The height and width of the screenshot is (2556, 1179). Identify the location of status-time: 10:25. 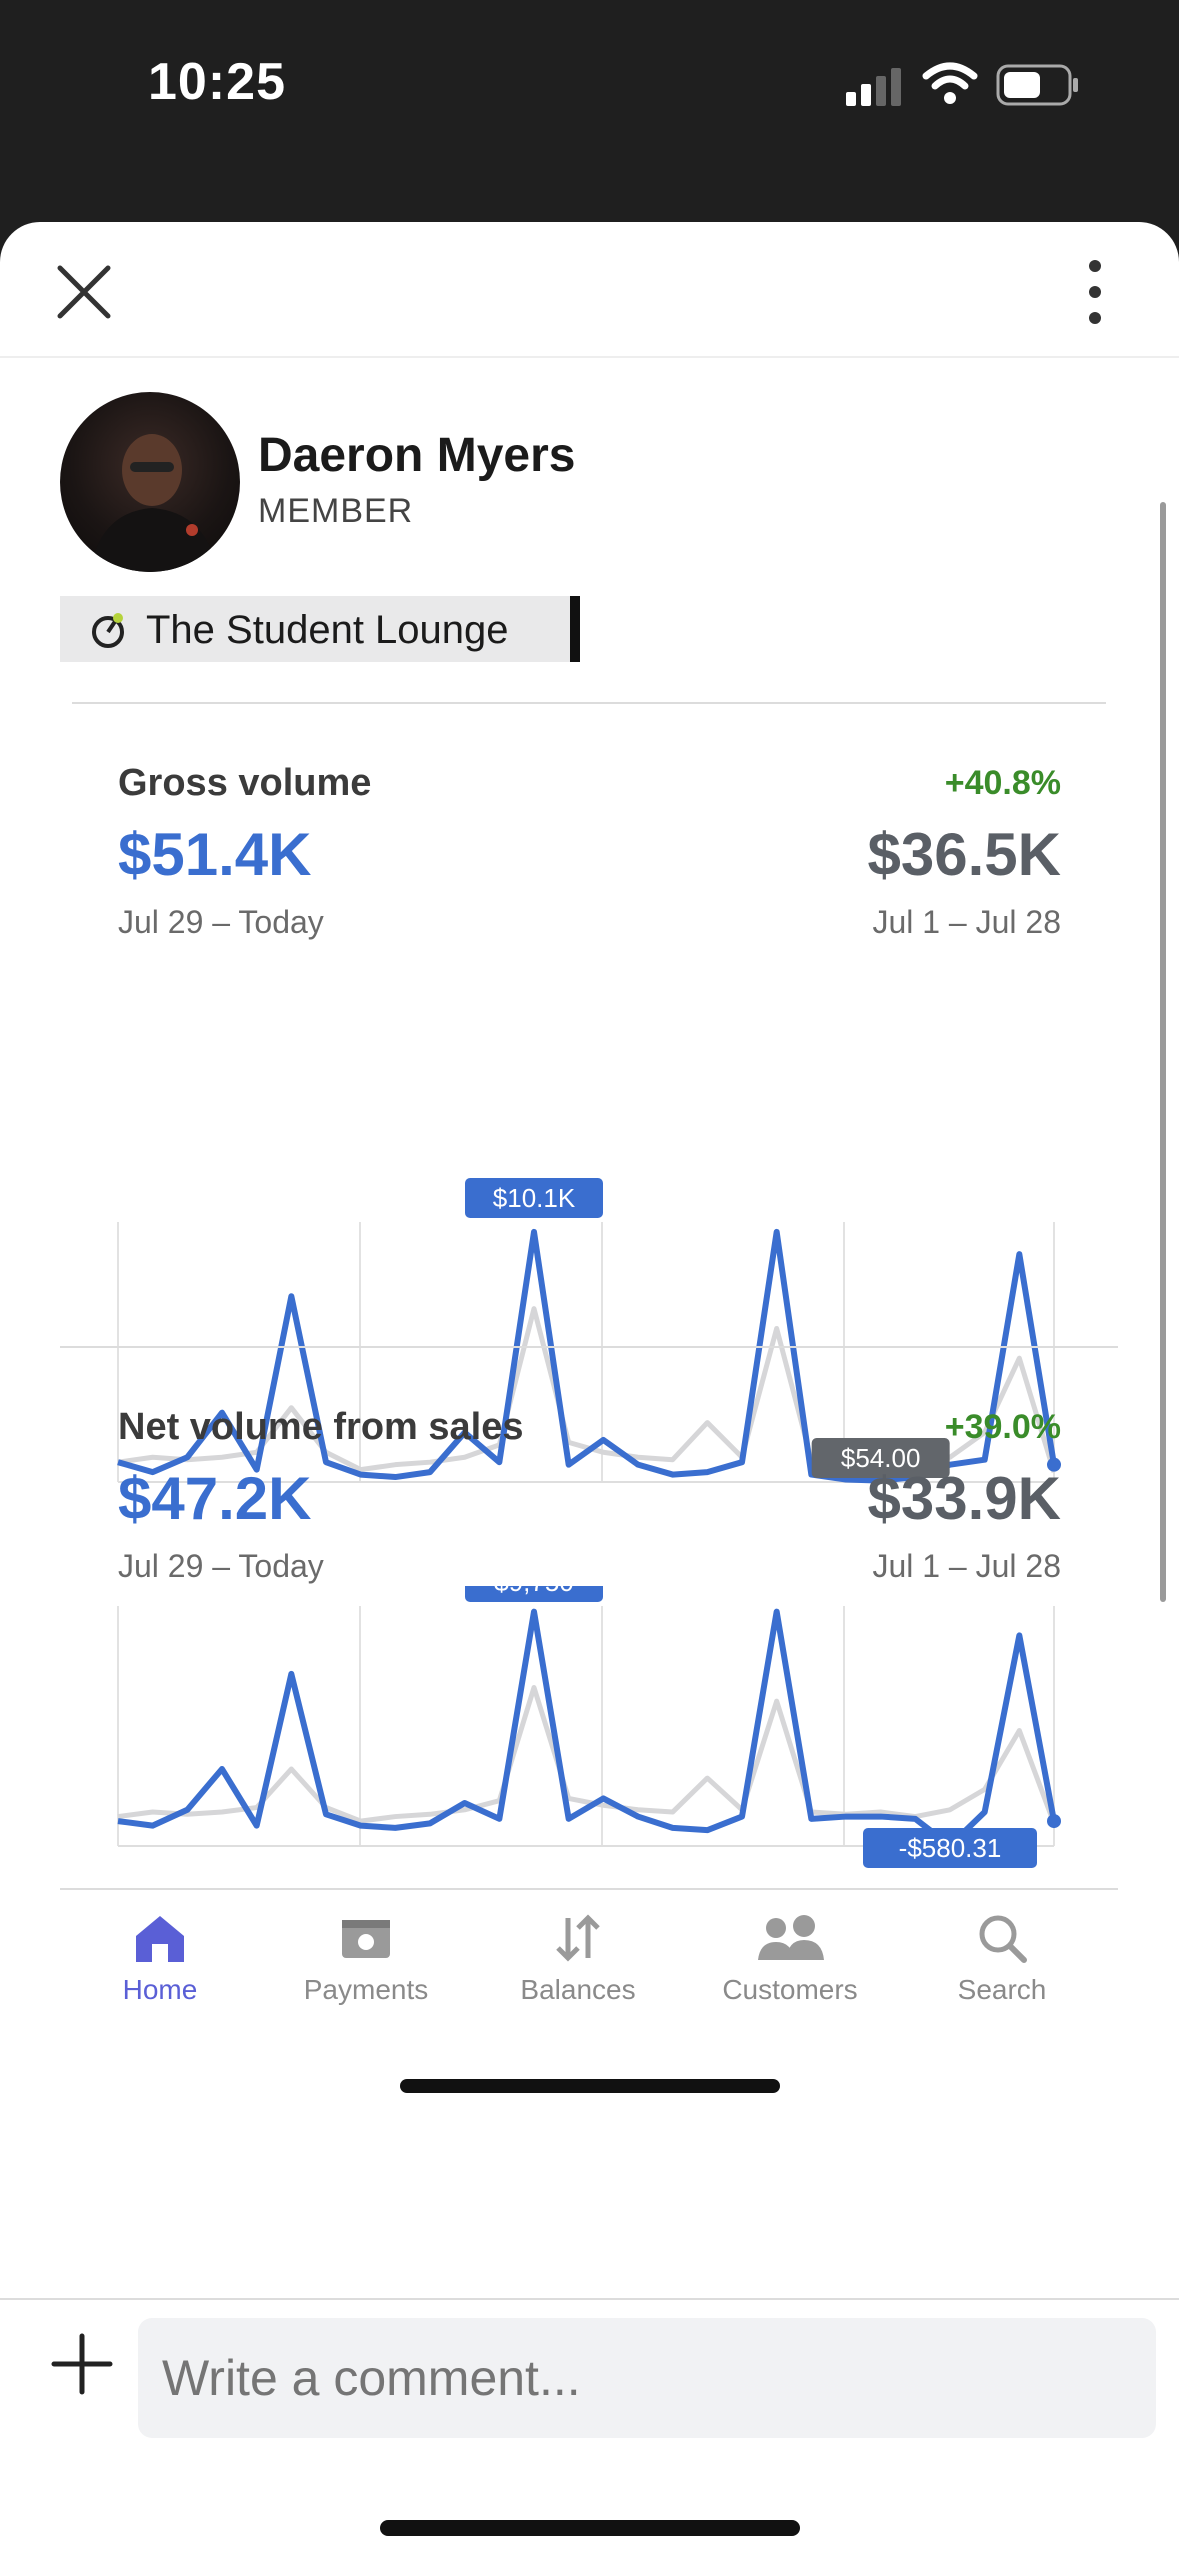
(217, 82).